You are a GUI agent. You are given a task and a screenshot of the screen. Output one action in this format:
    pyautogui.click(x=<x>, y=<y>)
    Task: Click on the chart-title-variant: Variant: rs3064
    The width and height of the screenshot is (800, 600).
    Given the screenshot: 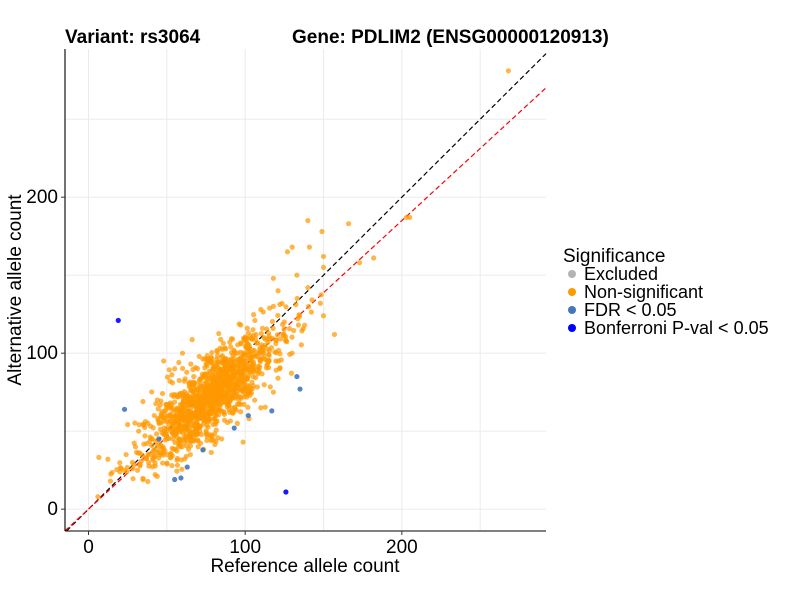 What is the action you would take?
    pyautogui.click(x=133, y=37)
    